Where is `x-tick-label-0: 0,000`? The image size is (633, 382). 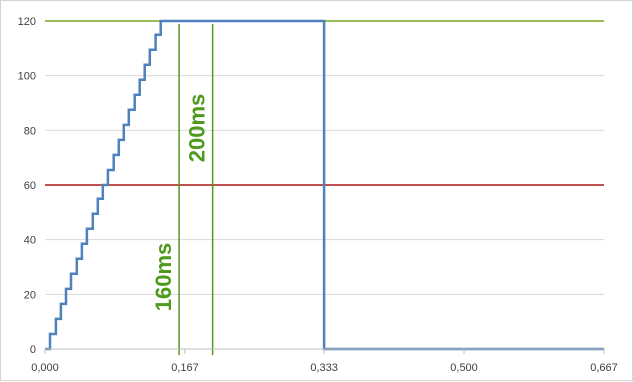 x-tick-label-0: 0,000 is located at coordinates (45, 368).